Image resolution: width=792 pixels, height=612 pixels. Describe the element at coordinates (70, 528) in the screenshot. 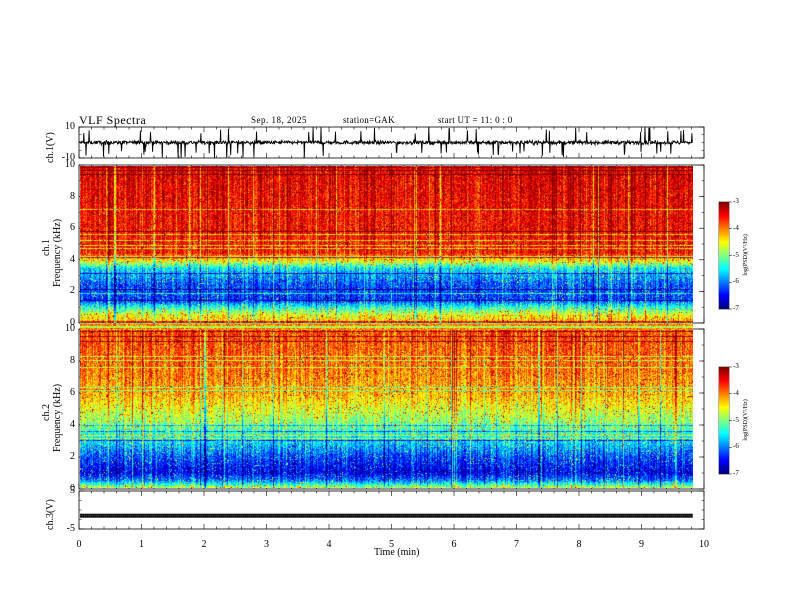

I see `y-tick-label: -5` at that location.